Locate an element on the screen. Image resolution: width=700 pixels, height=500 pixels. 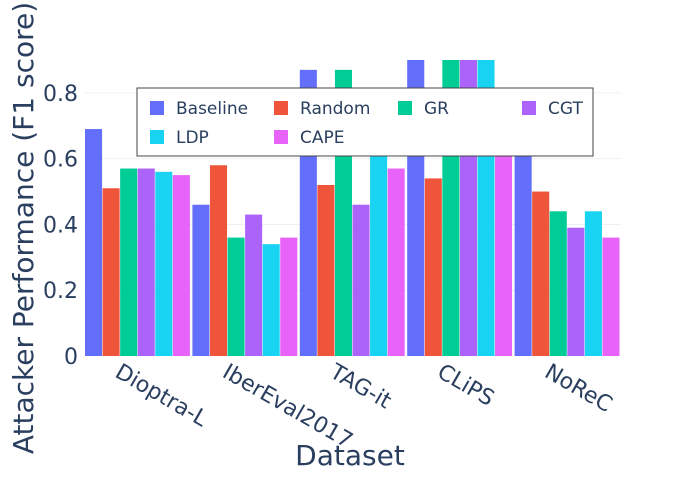
bar-gr-ibereval2017 is located at coordinates (236, 296).